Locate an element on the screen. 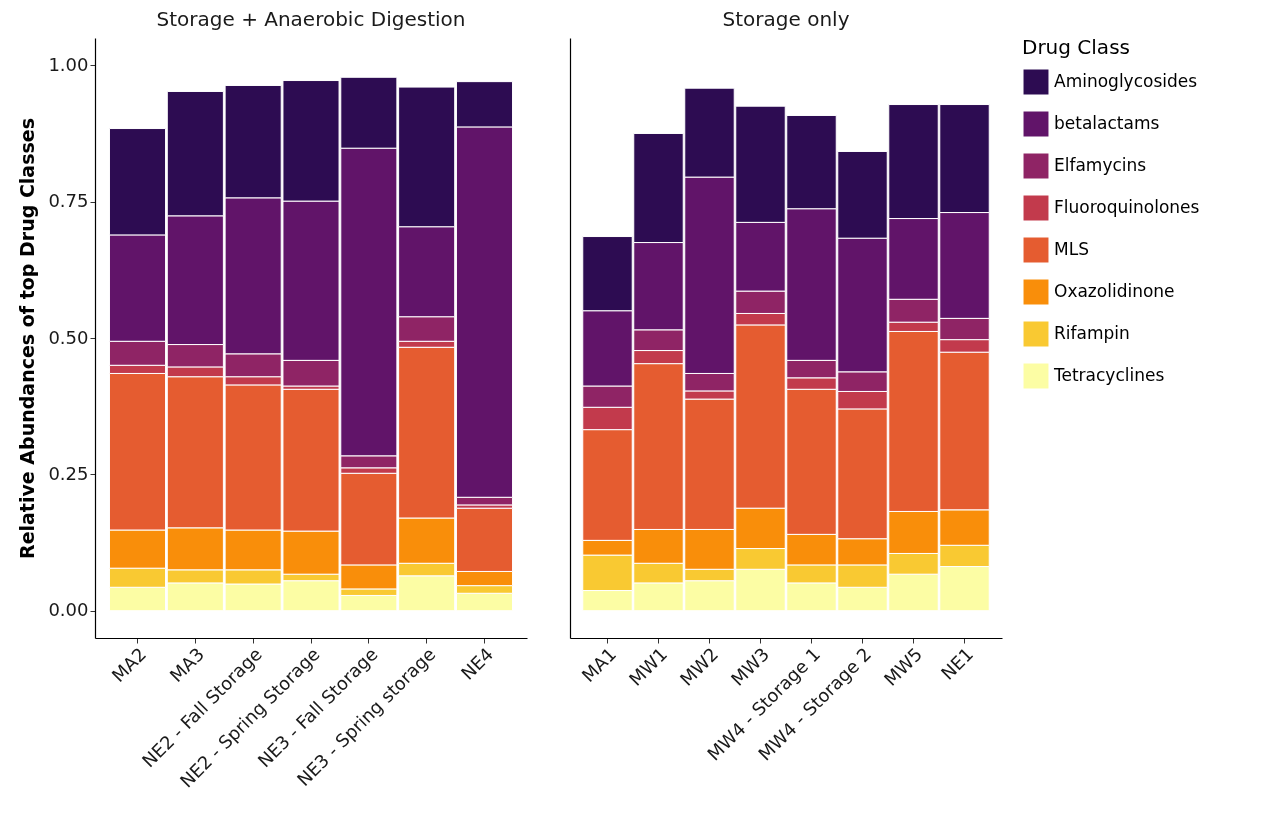  y-tick-label: 0.00 is located at coordinates (68, 610).